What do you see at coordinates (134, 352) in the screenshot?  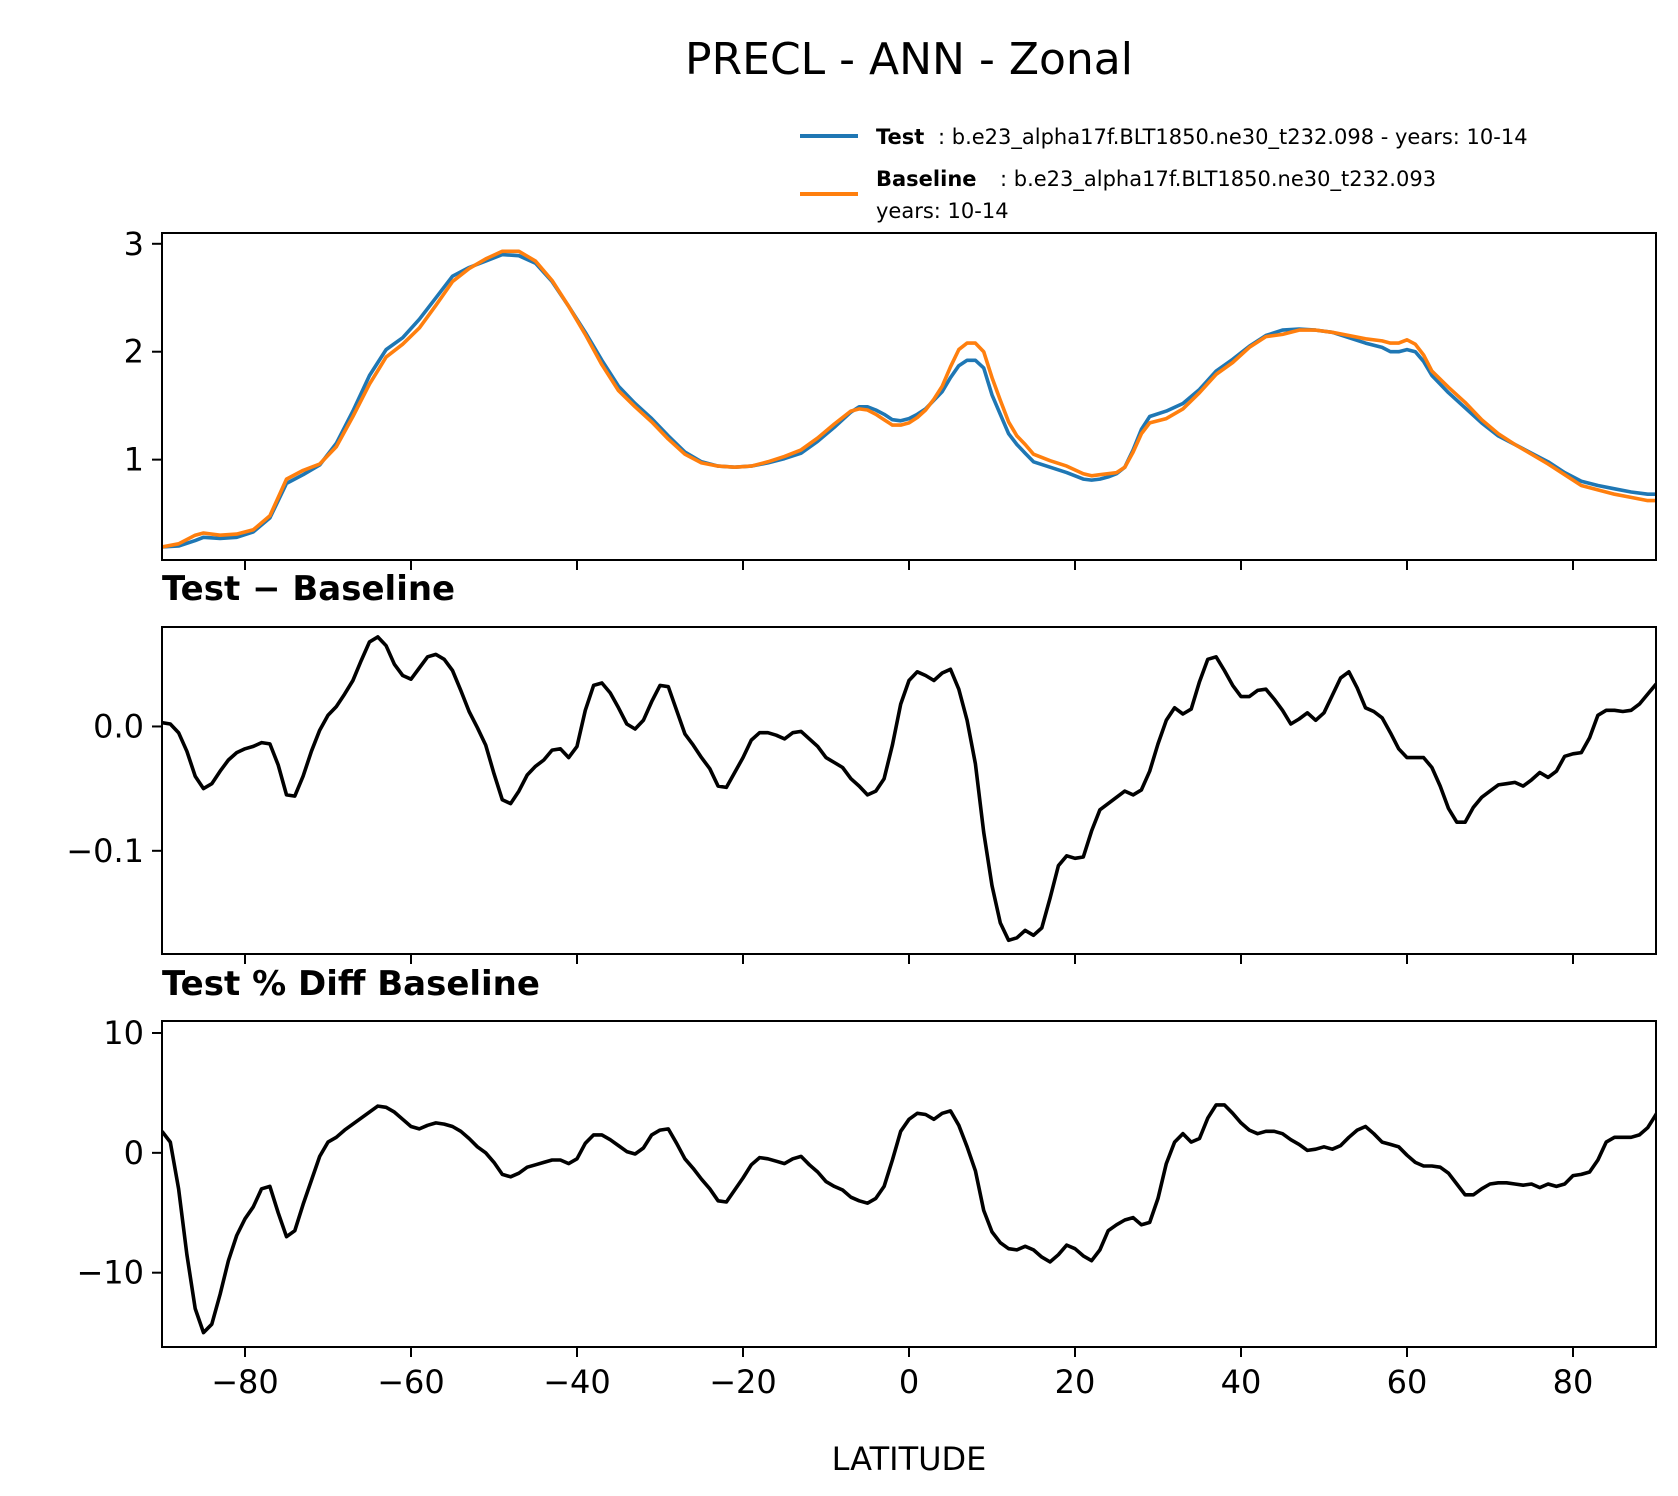 I see `y-tick-label: 2` at bounding box center [134, 352].